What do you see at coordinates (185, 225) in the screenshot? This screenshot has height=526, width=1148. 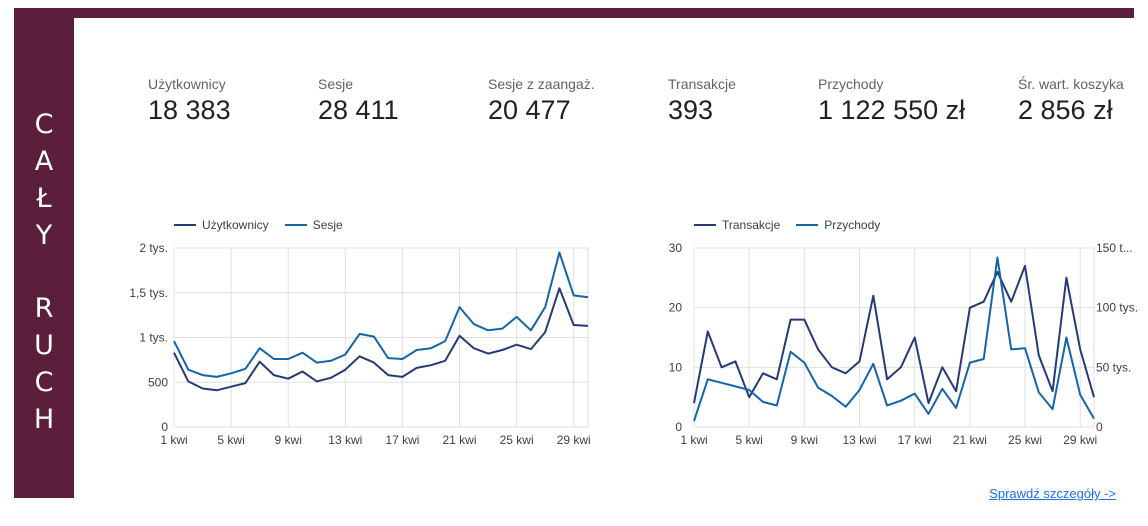 I see `legend-swatch-users` at bounding box center [185, 225].